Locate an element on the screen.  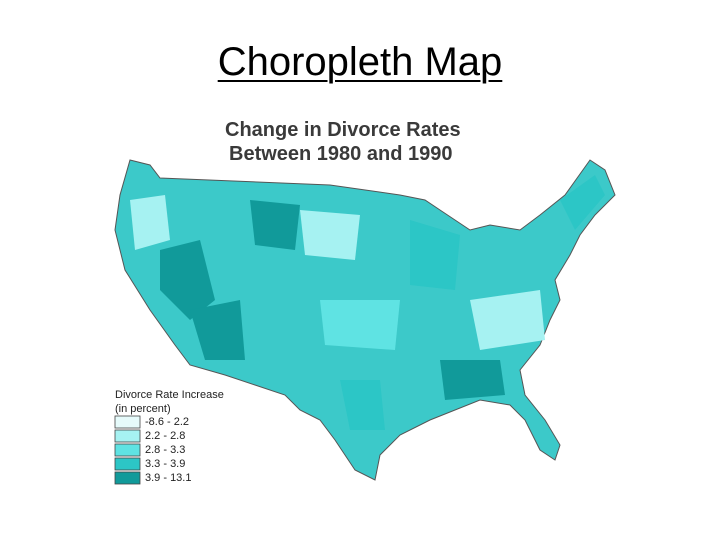
map-title-line: Between 1980 and 1990 is located at coordinates (340, 154).